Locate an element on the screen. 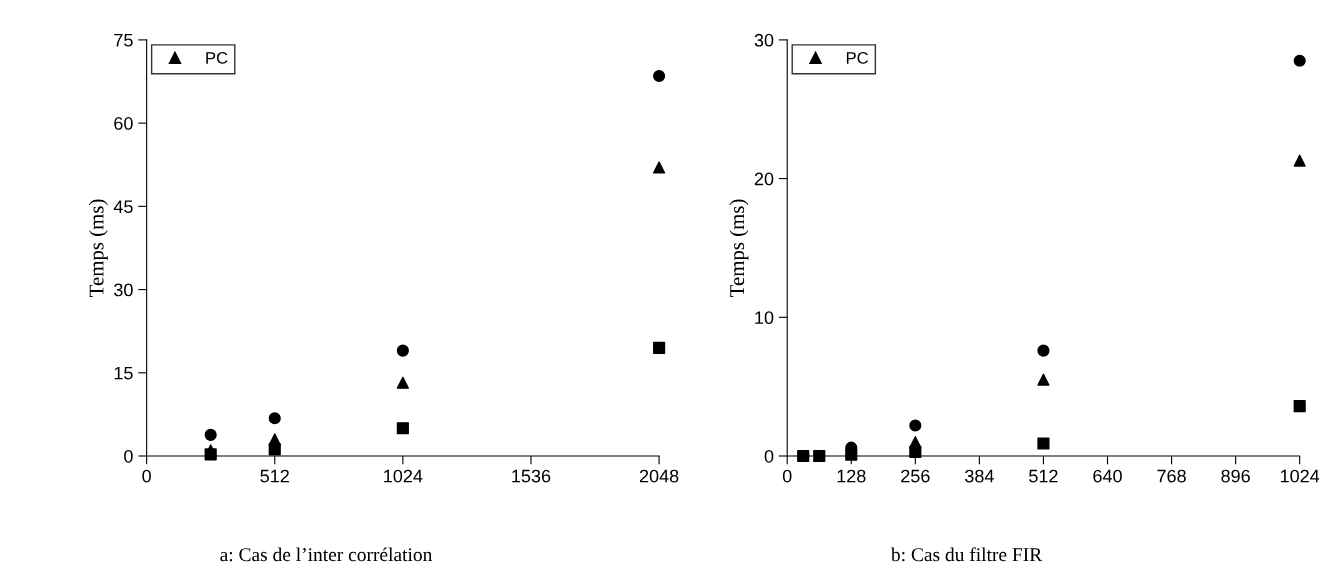  x-tick-label: 256 is located at coordinates (915, 476).